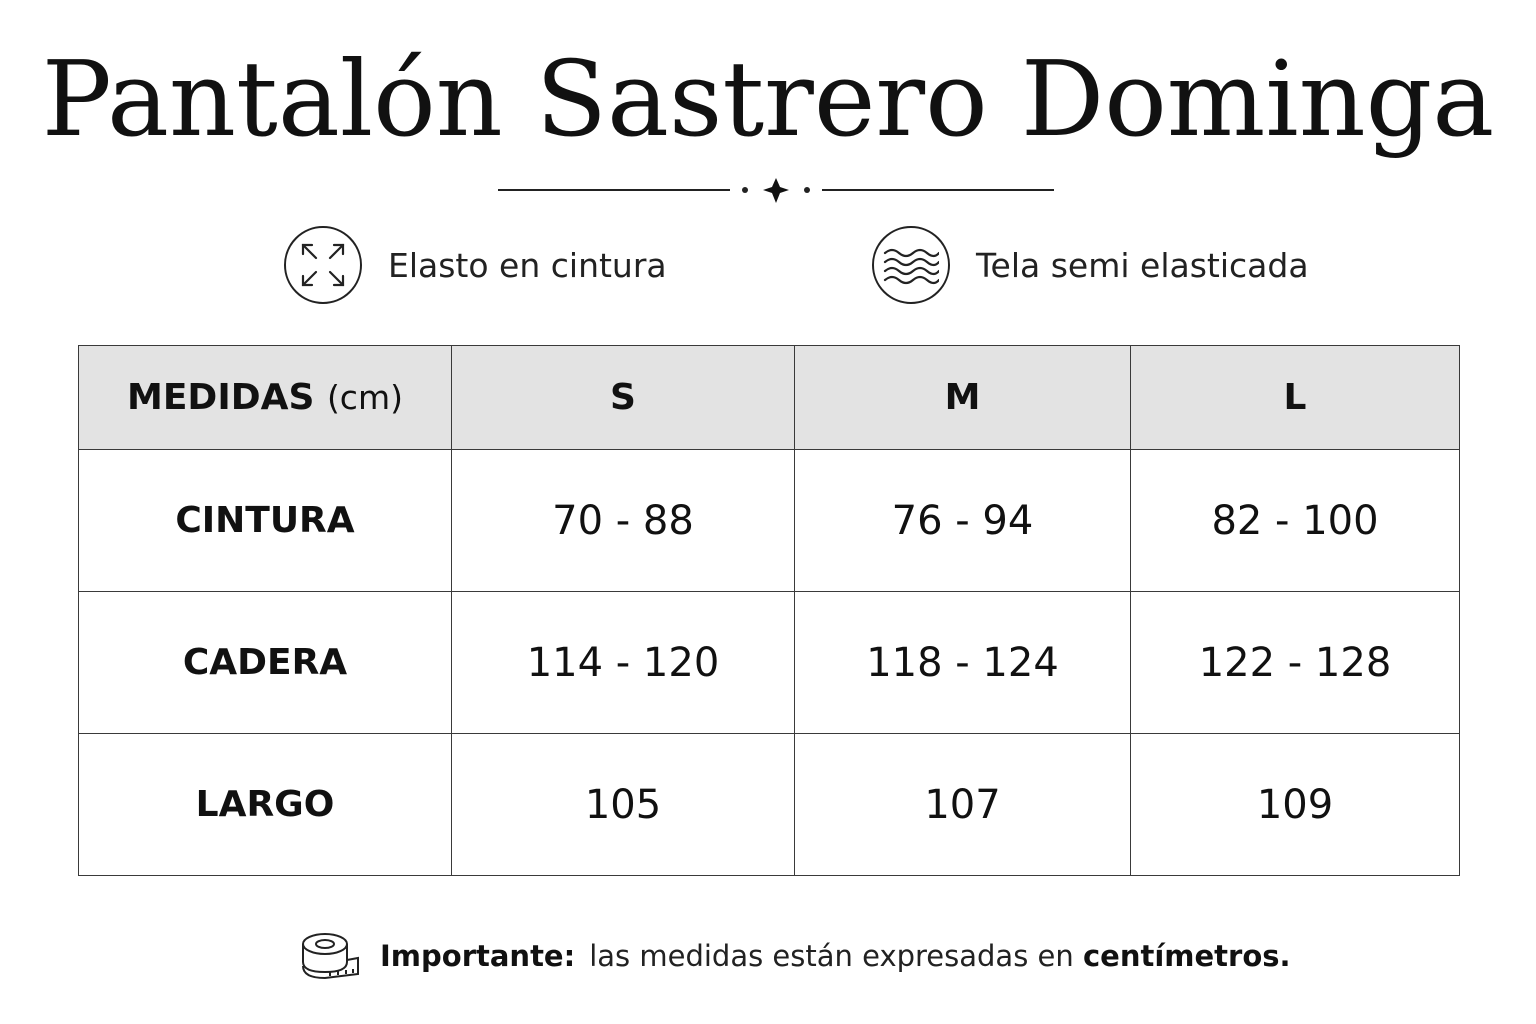 The height and width of the screenshot is (1024, 1536). I want to click on feature-label: Tela semi elasticada, so click(1142, 265).